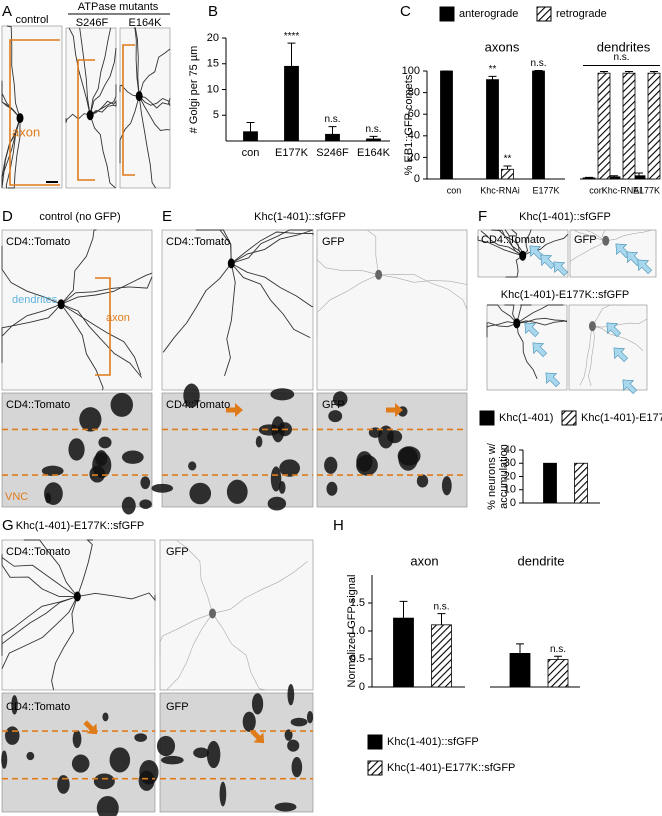 The height and width of the screenshot is (816, 662). I want to click on y-tick-label: 0.5, so click(357, 659).